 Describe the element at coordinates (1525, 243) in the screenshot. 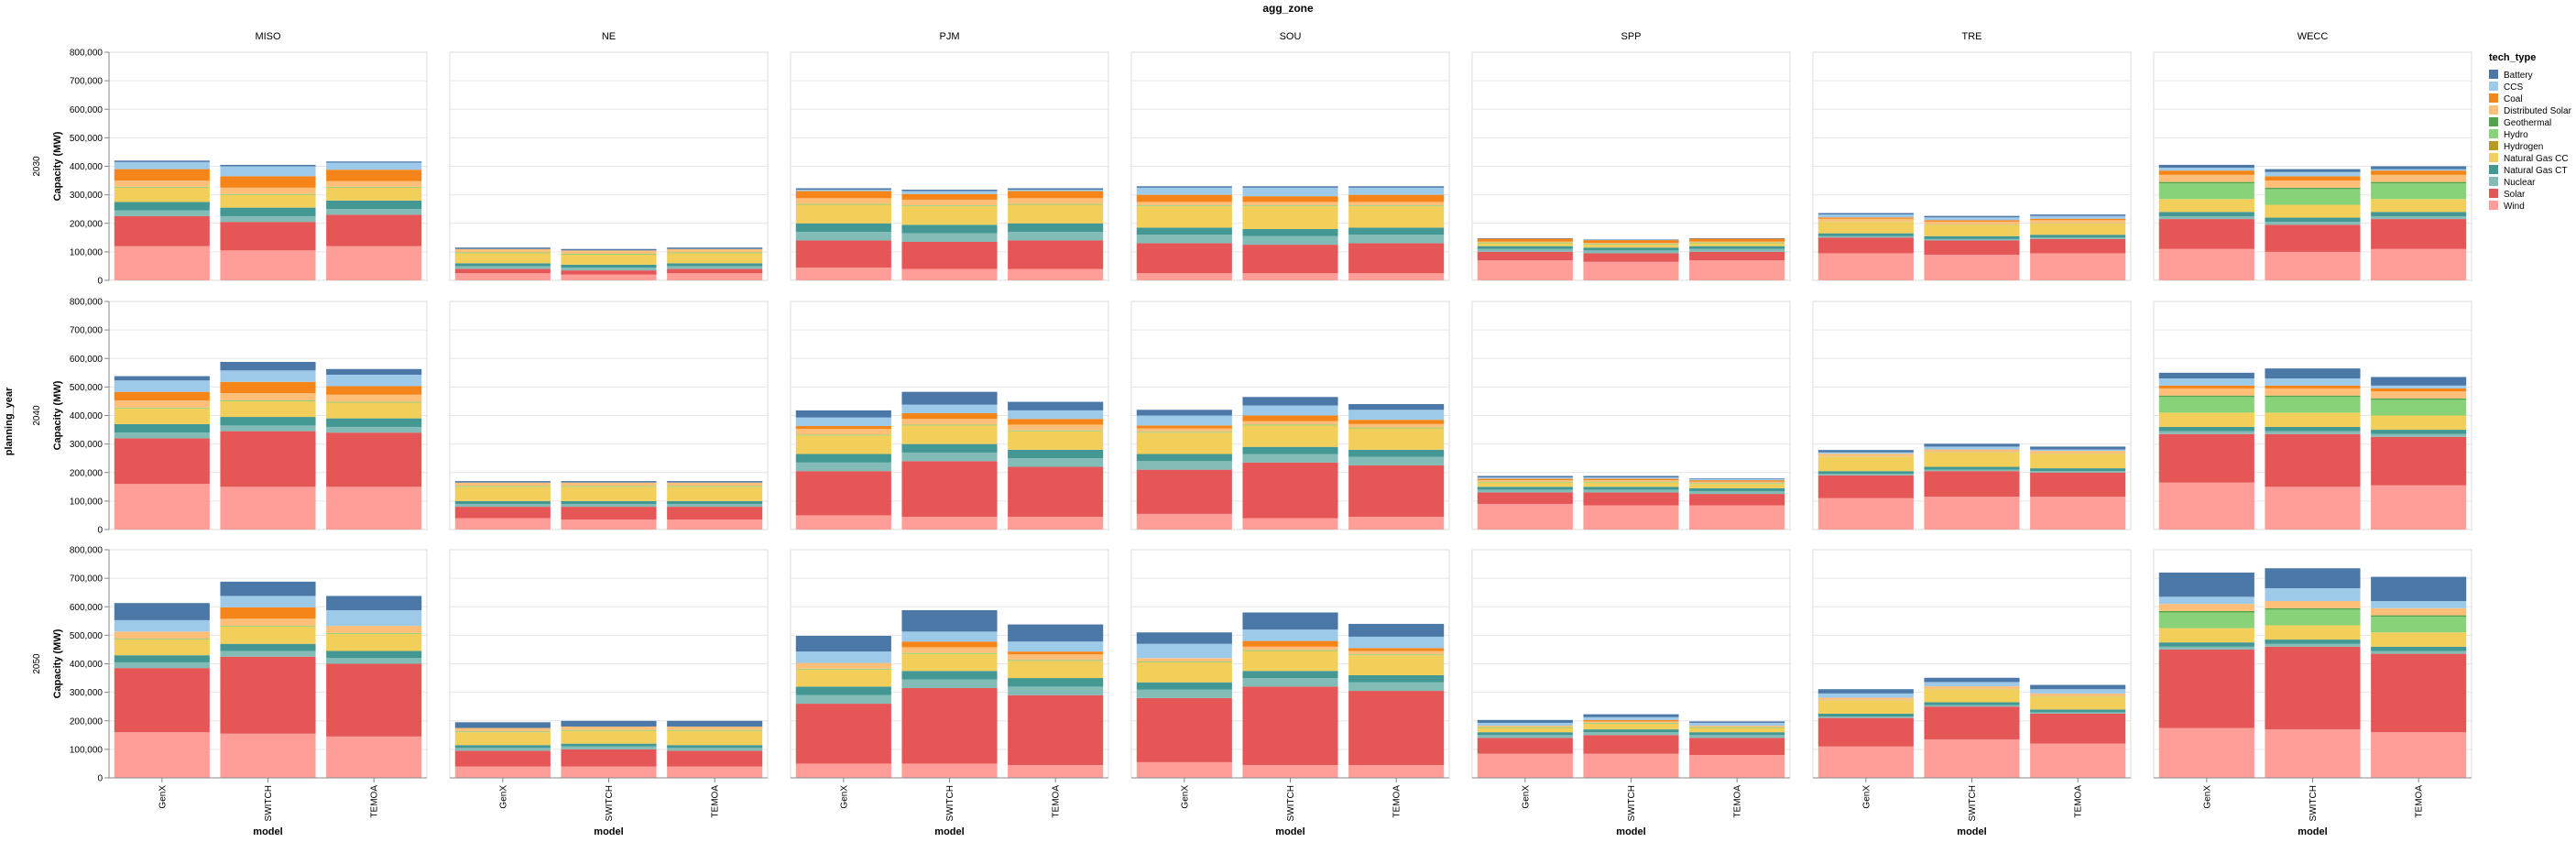

I see `bar-segment-hydro: SPP 2030 GenX Hydro: 3000` at that location.